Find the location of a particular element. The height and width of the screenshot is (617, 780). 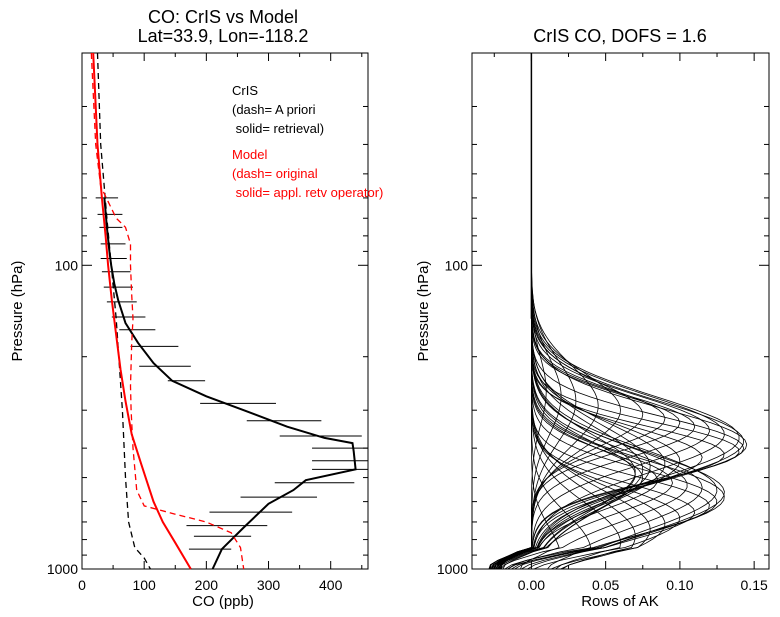

left-subtitle: Lat=33.9, Lon=-118.2 is located at coordinates (223, 36).